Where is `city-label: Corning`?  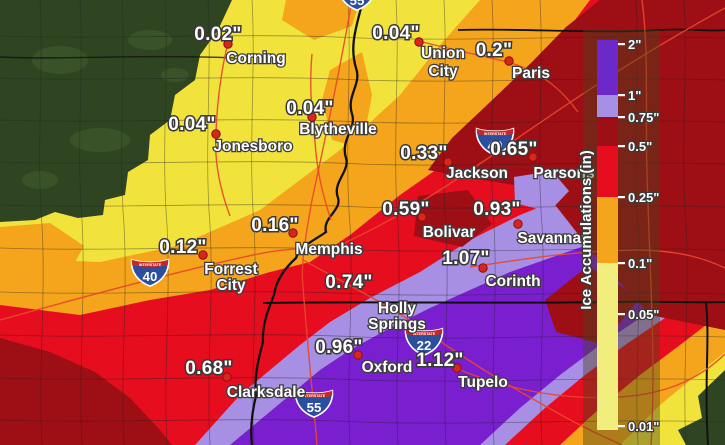 city-label: Corning is located at coordinates (255, 58).